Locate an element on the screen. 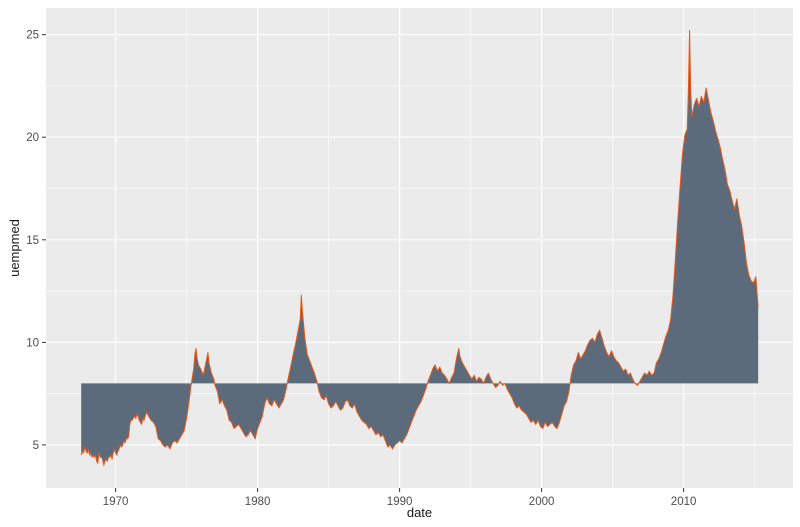  x-tick-label-2000: 2000 is located at coordinates (542, 502).